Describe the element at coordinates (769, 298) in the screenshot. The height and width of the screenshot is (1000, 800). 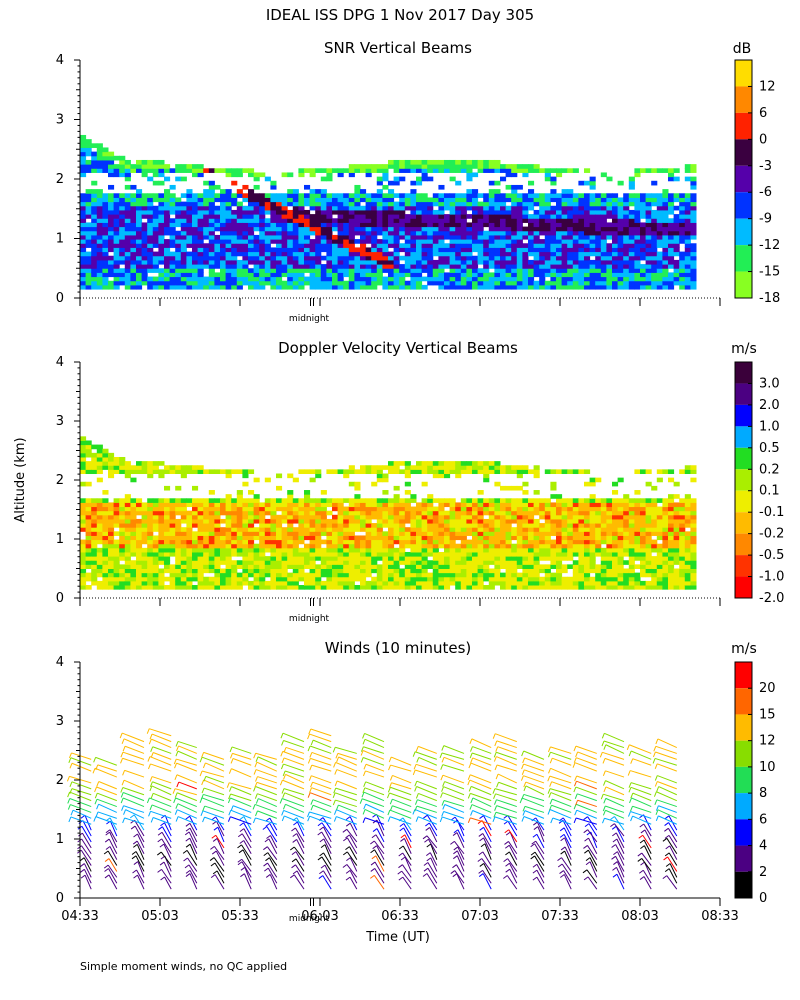
I see `colorbar-tick-label: -18` at that location.